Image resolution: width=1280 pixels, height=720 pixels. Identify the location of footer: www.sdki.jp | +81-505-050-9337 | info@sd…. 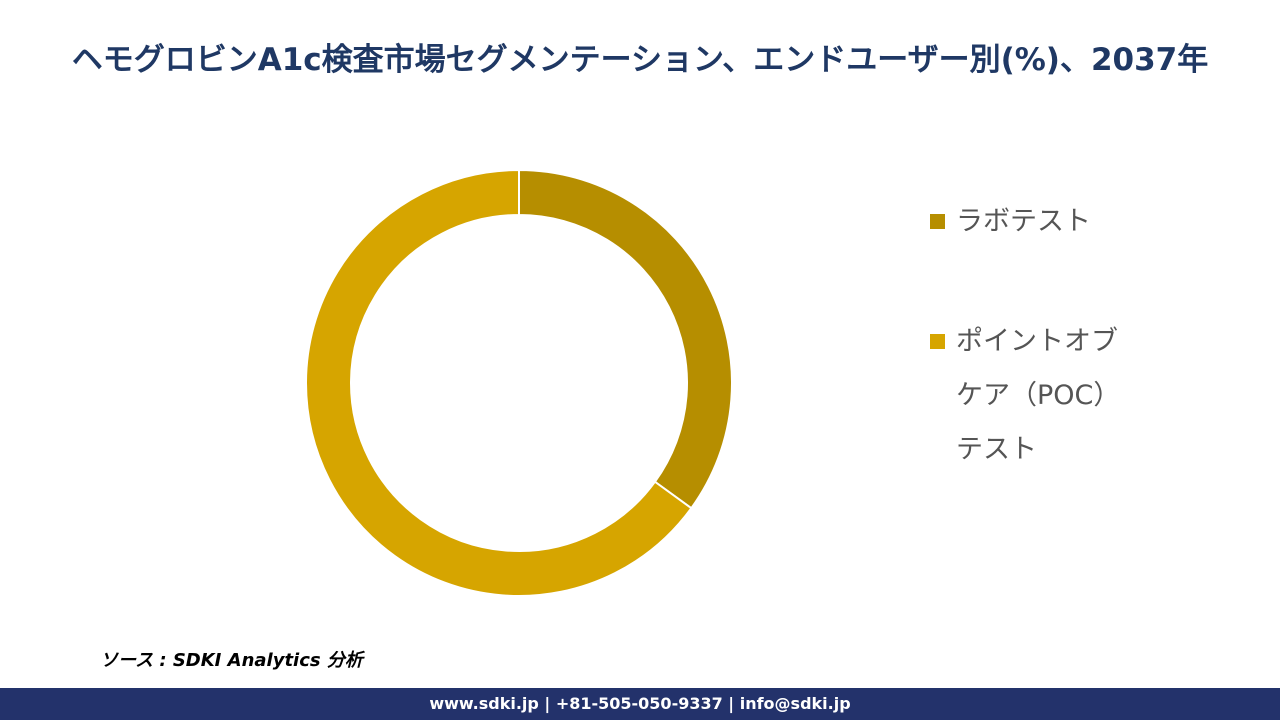
(640, 704).